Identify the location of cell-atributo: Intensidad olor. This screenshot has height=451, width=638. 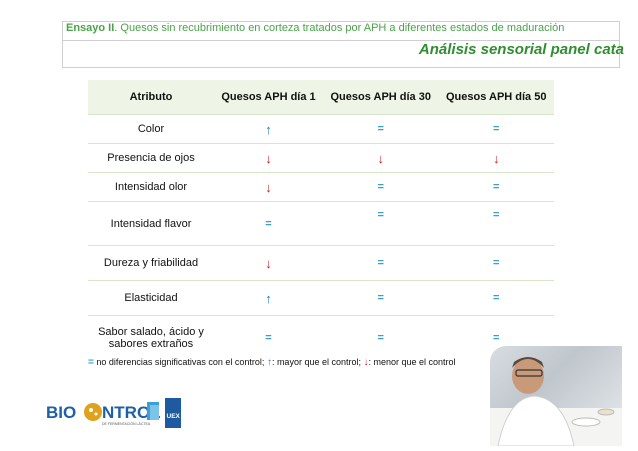
(151, 187).